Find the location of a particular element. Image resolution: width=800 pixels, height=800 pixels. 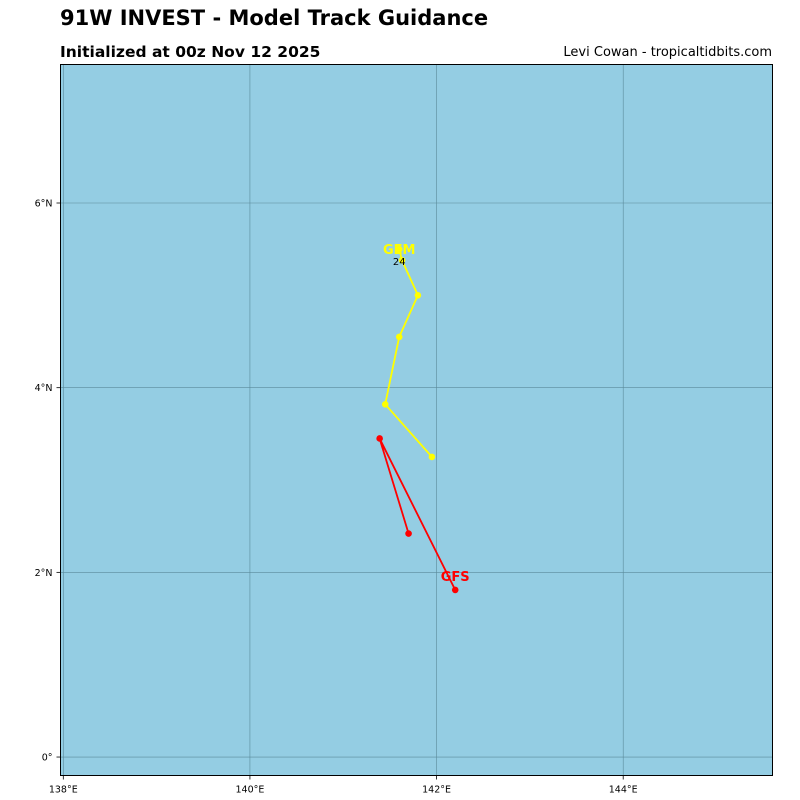

lat-tick-label-1: 2°N is located at coordinates (44, 573).